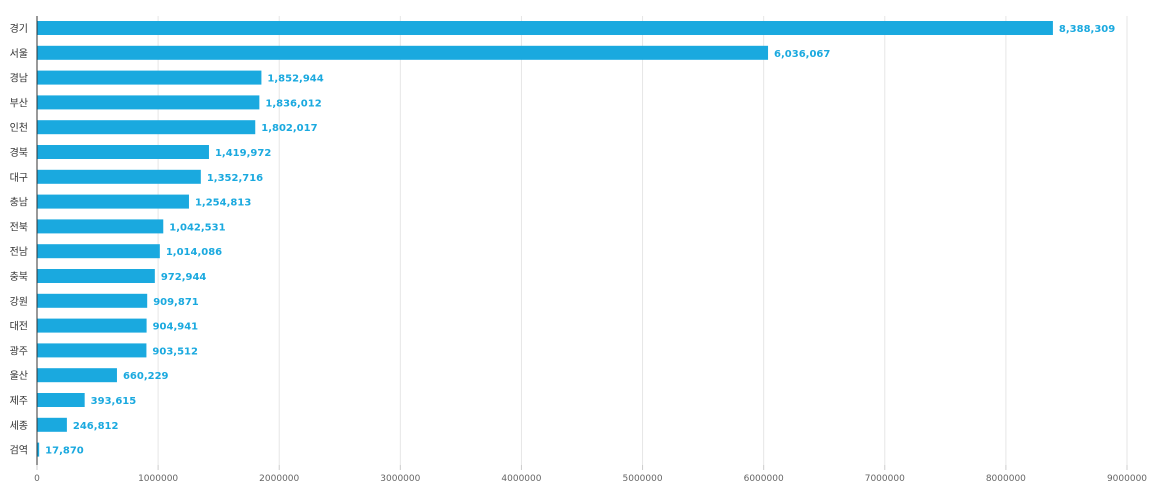 The height and width of the screenshot is (495, 1153). Describe the element at coordinates (1006, 479) in the screenshot. I see `x-tick-label: 8000000` at that location.